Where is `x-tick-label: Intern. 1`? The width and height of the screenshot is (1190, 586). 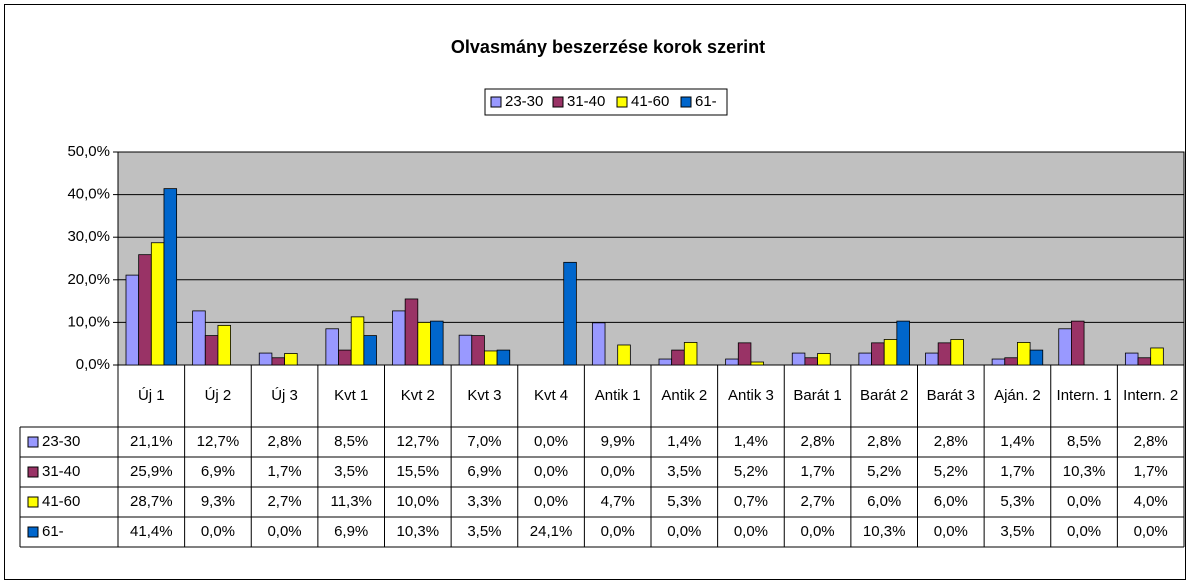 x-tick-label: Intern. 1 is located at coordinates (1084, 395).